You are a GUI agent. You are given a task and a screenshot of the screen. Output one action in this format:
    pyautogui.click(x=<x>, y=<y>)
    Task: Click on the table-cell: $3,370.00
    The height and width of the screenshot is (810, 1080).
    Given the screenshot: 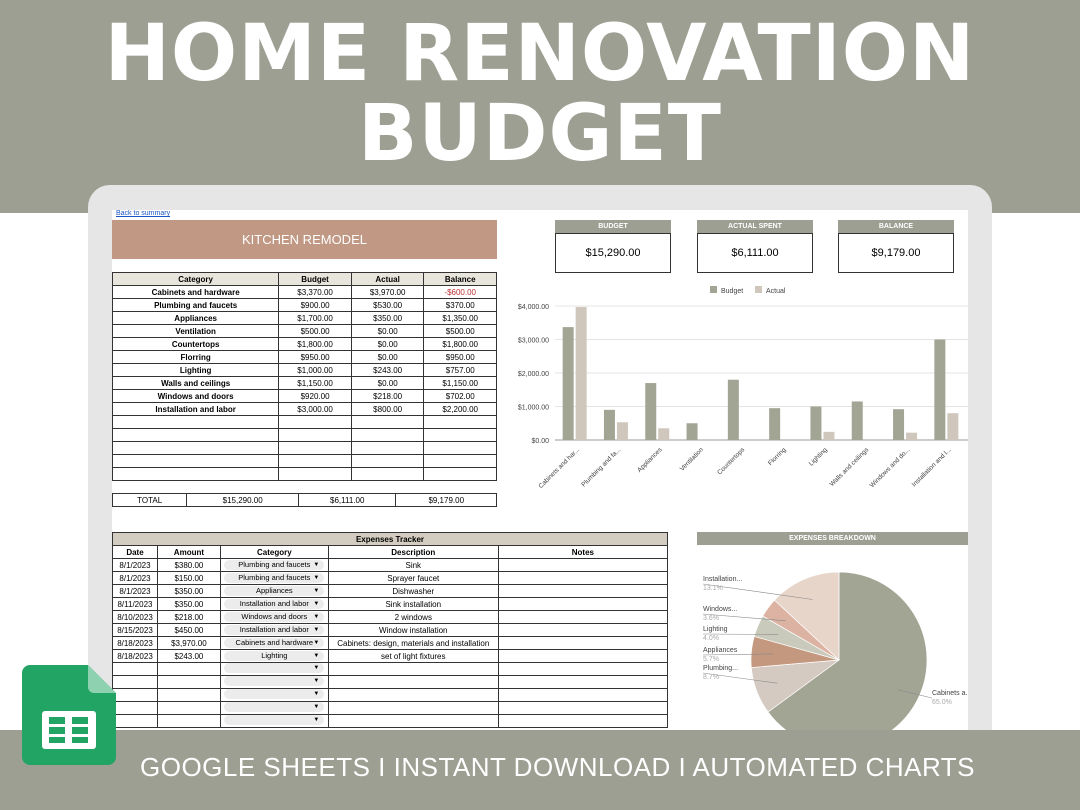 What is the action you would take?
    pyautogui.click(x=315, y=292)
    